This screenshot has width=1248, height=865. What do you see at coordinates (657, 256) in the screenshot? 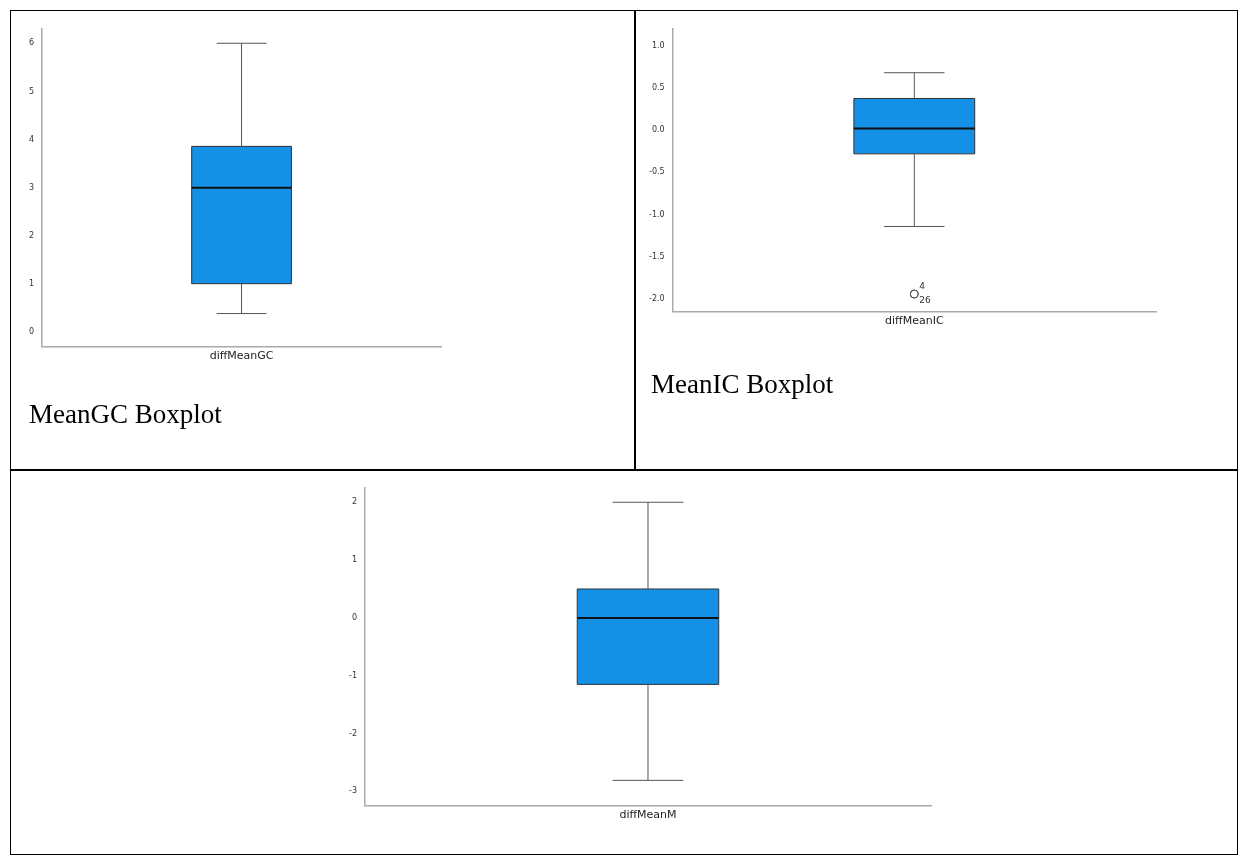
I see `y-tick-label: -1.5` at bounding box center [657, 256].